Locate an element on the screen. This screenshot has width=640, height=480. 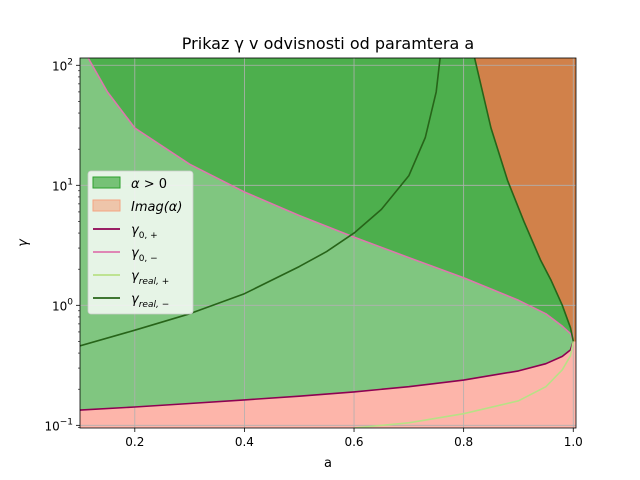
x-tick-label-4: 1.0 is located at coordinates (573, 442).